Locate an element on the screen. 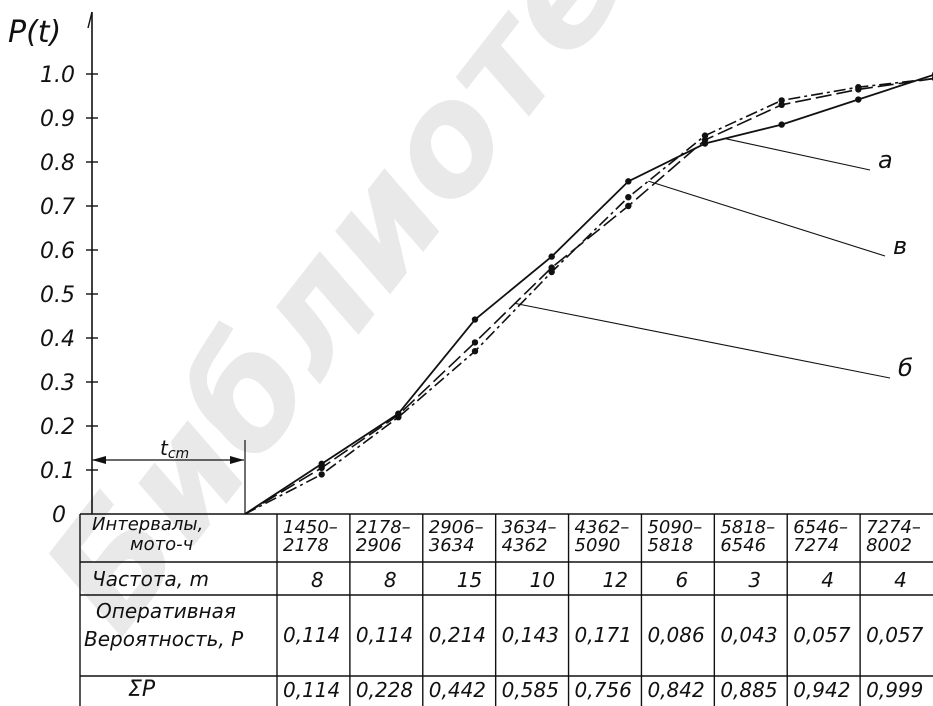 This screenshot has height=706, width=933. interval-cell-top: 2178– is located at coordinates (383, 527).